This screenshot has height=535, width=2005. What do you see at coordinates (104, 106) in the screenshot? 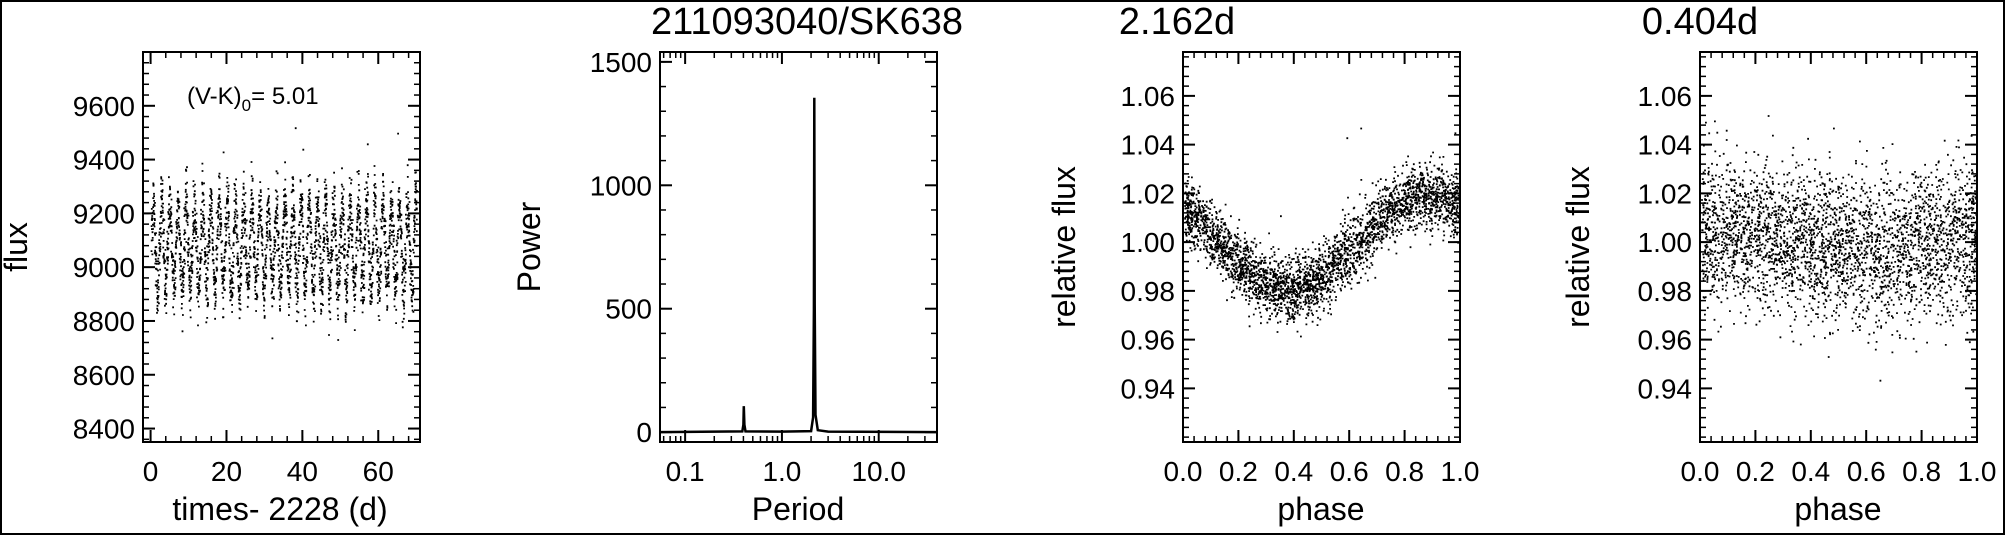
I see `y-tick-label: 9600` at bounding box center [104, 106].